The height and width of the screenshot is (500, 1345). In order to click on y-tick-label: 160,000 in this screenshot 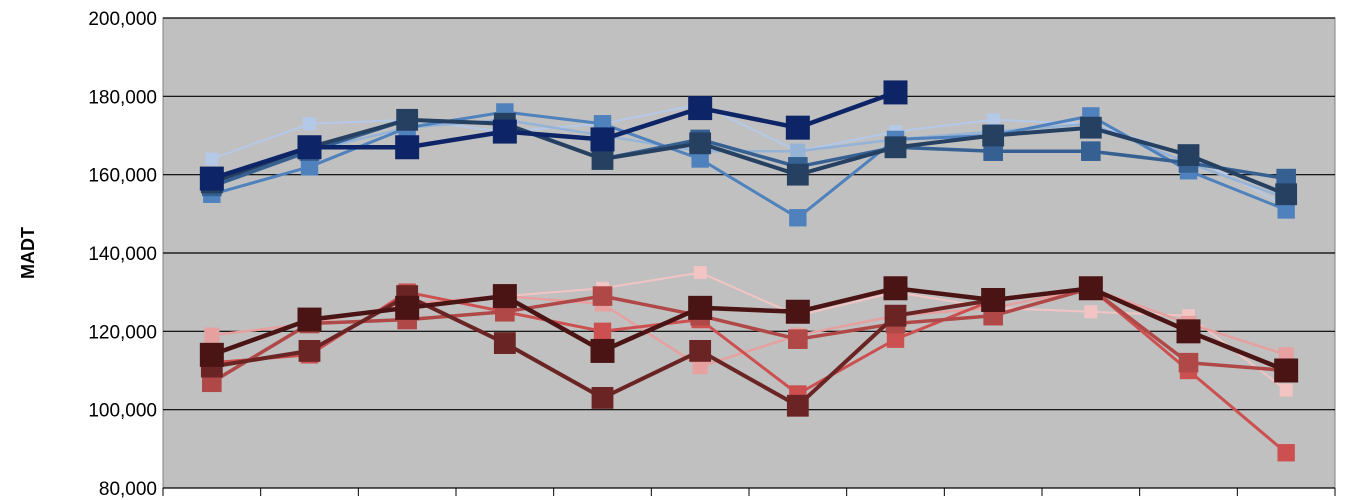, I will do `click(122, 176)`.